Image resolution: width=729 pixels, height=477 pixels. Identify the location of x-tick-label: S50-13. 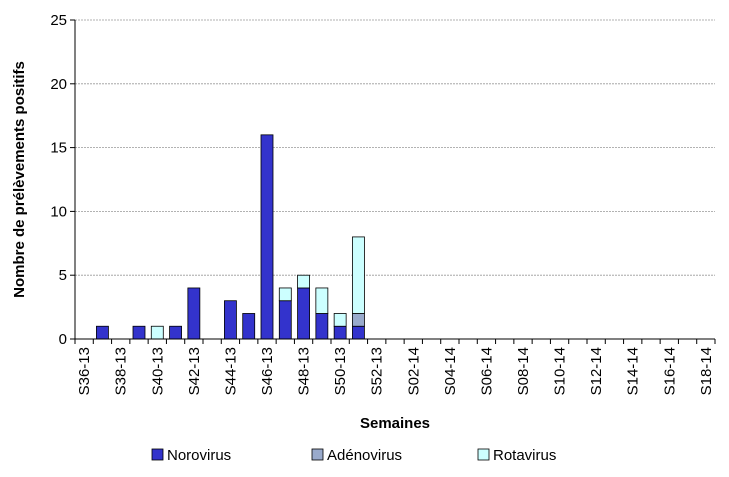
(340, 371).